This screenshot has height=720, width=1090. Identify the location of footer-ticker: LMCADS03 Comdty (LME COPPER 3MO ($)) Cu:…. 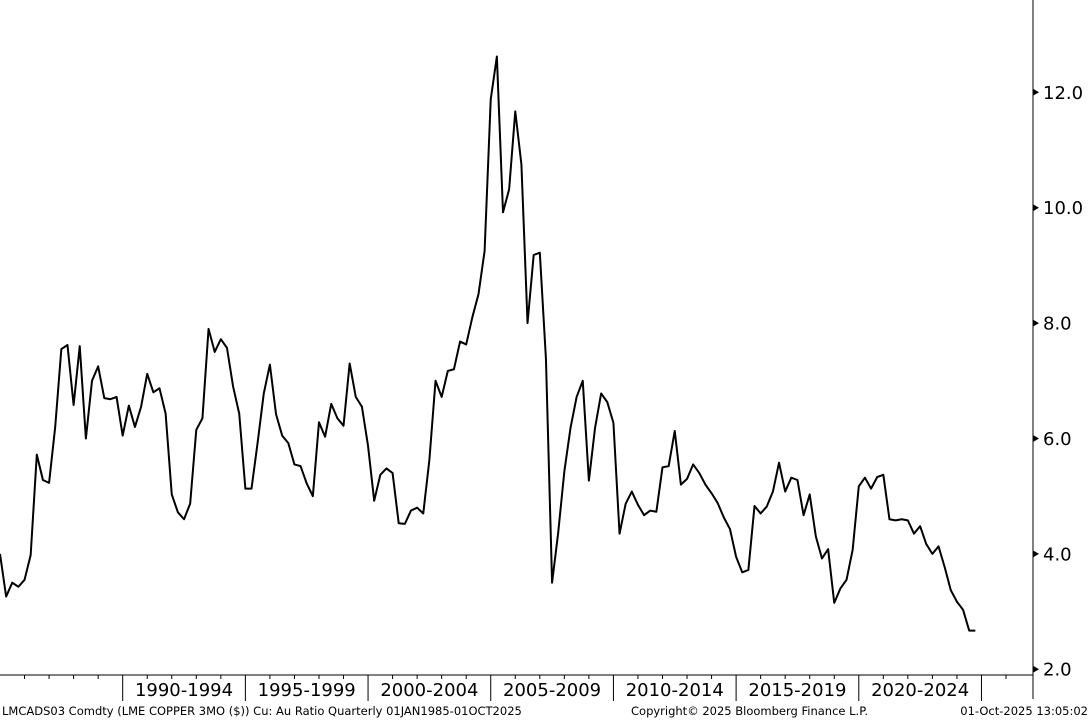
(262, 711).